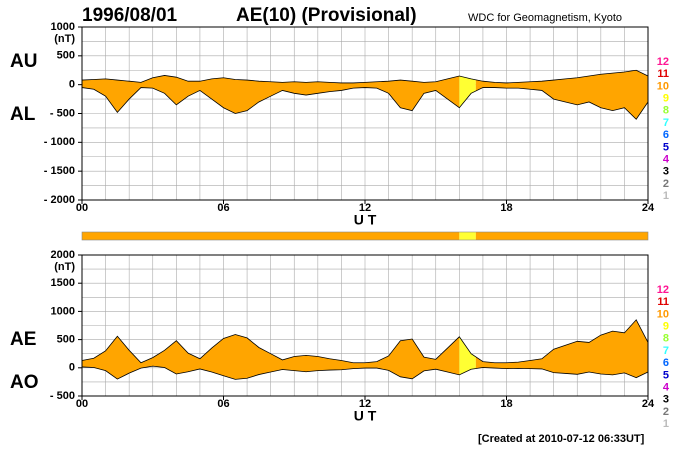 The image size is (700, 450). Describe the element at coordinates (545, 18) in the screenshot. I see `source: WDC for Geomagnetism, Kyoto` at that location.